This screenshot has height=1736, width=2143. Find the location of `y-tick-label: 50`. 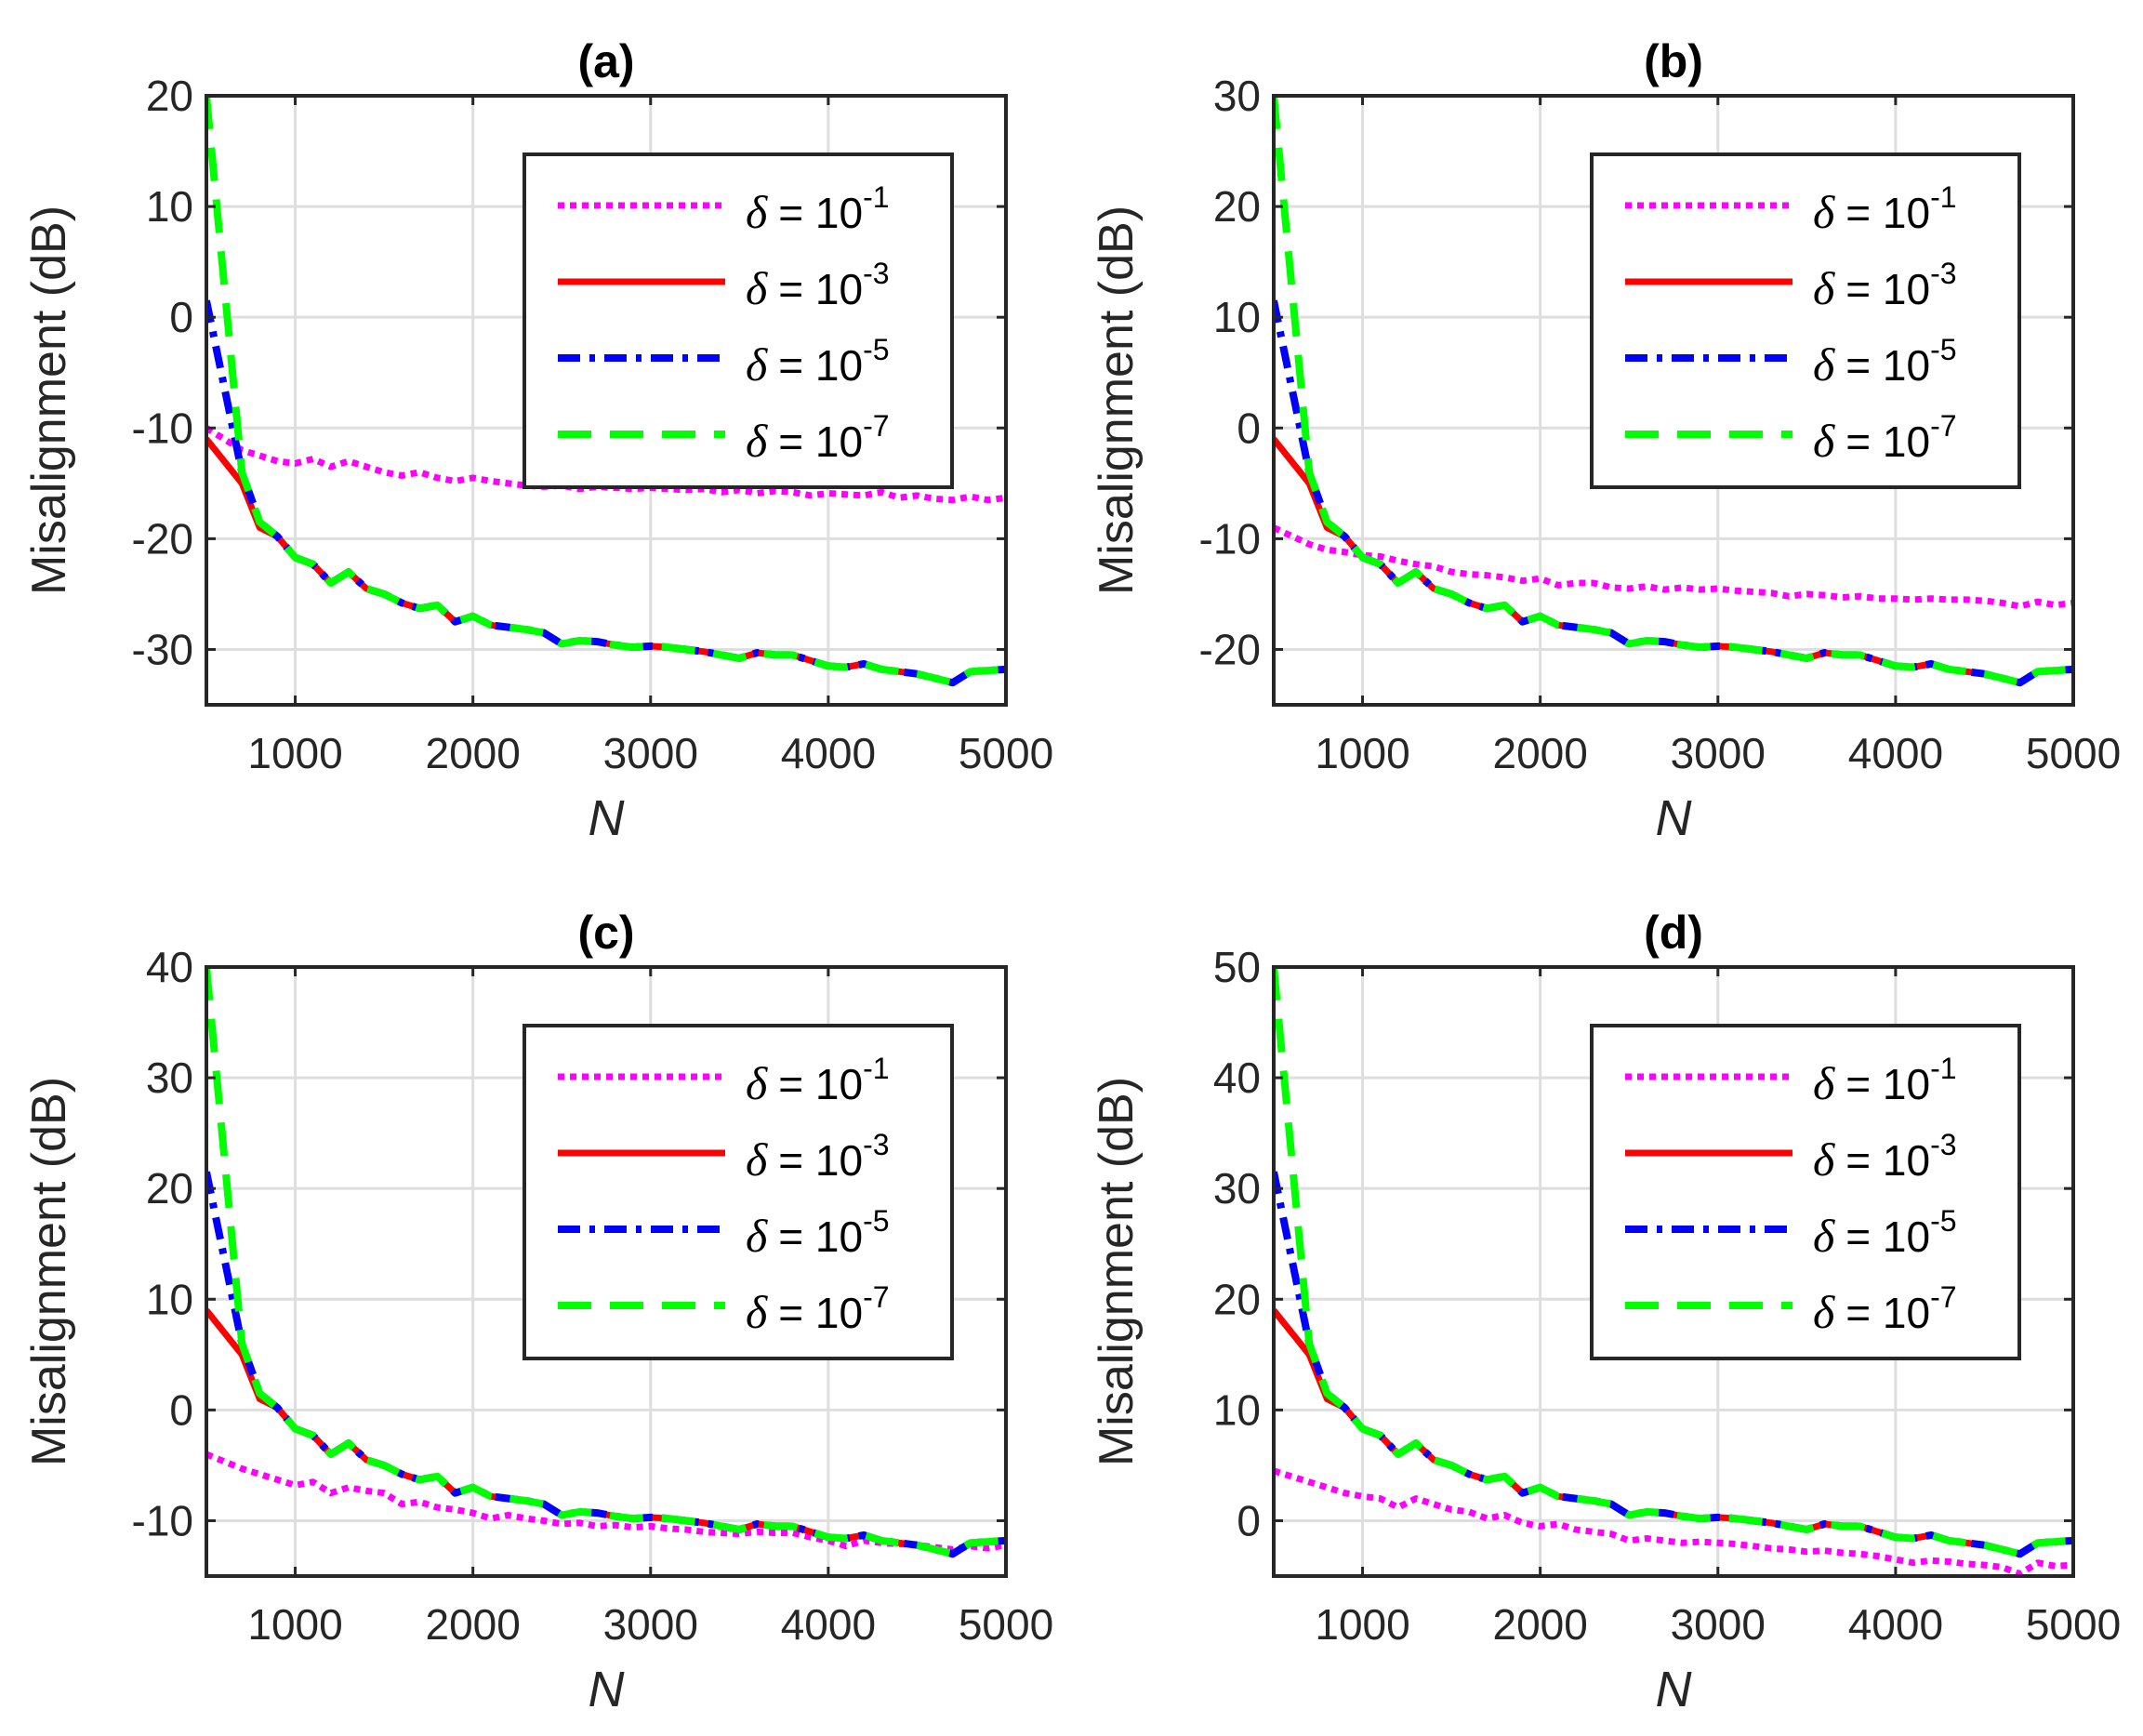

y-tick-label: 50 is located at coordinates (1237, 967).